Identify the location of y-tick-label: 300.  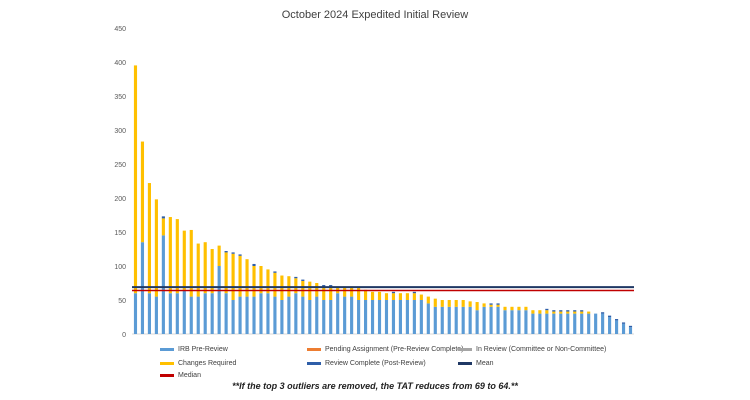
(120, 131).